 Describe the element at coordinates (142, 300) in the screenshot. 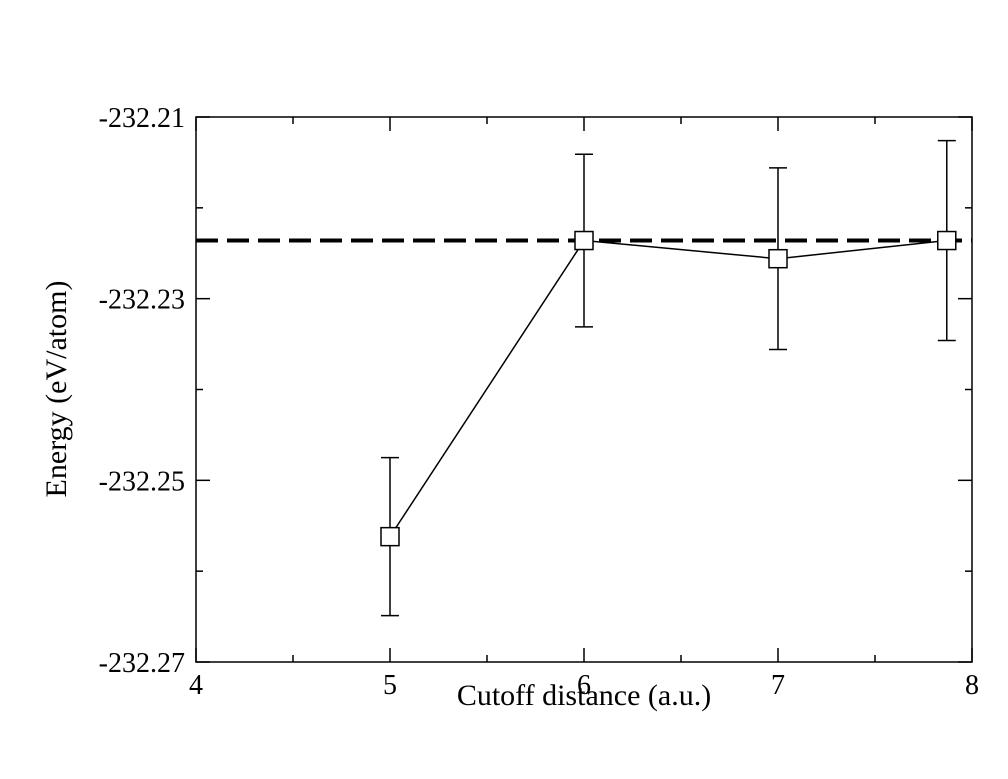

I see `y-tick-label: -232.23` at that location.